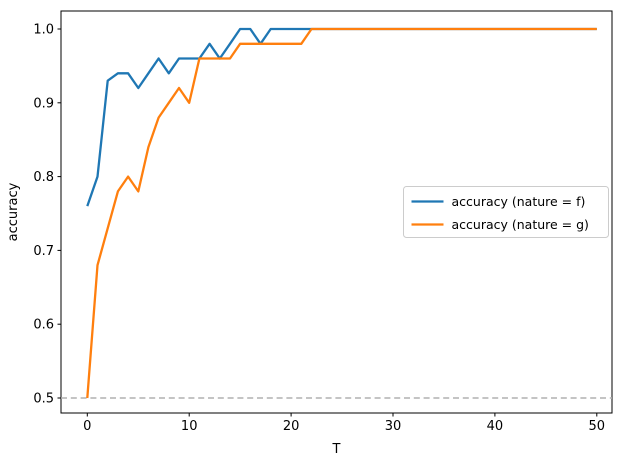 This screenshot has height=474, width=630. I want to click on y-tick-label: 0.8, so click(43, 177).